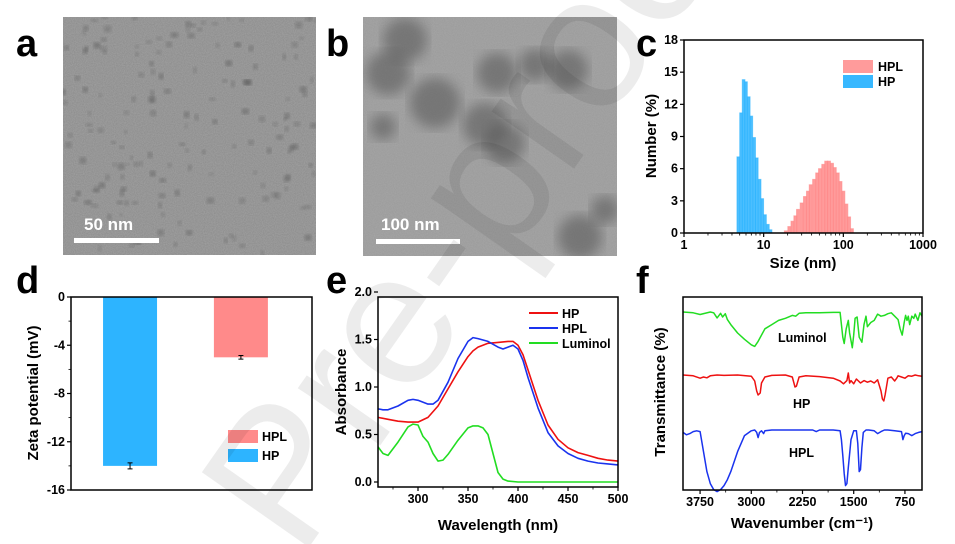 The image size is (955, 544). I want to click on e-x-axis-label: Wavelength (nm), so click(498, 525).